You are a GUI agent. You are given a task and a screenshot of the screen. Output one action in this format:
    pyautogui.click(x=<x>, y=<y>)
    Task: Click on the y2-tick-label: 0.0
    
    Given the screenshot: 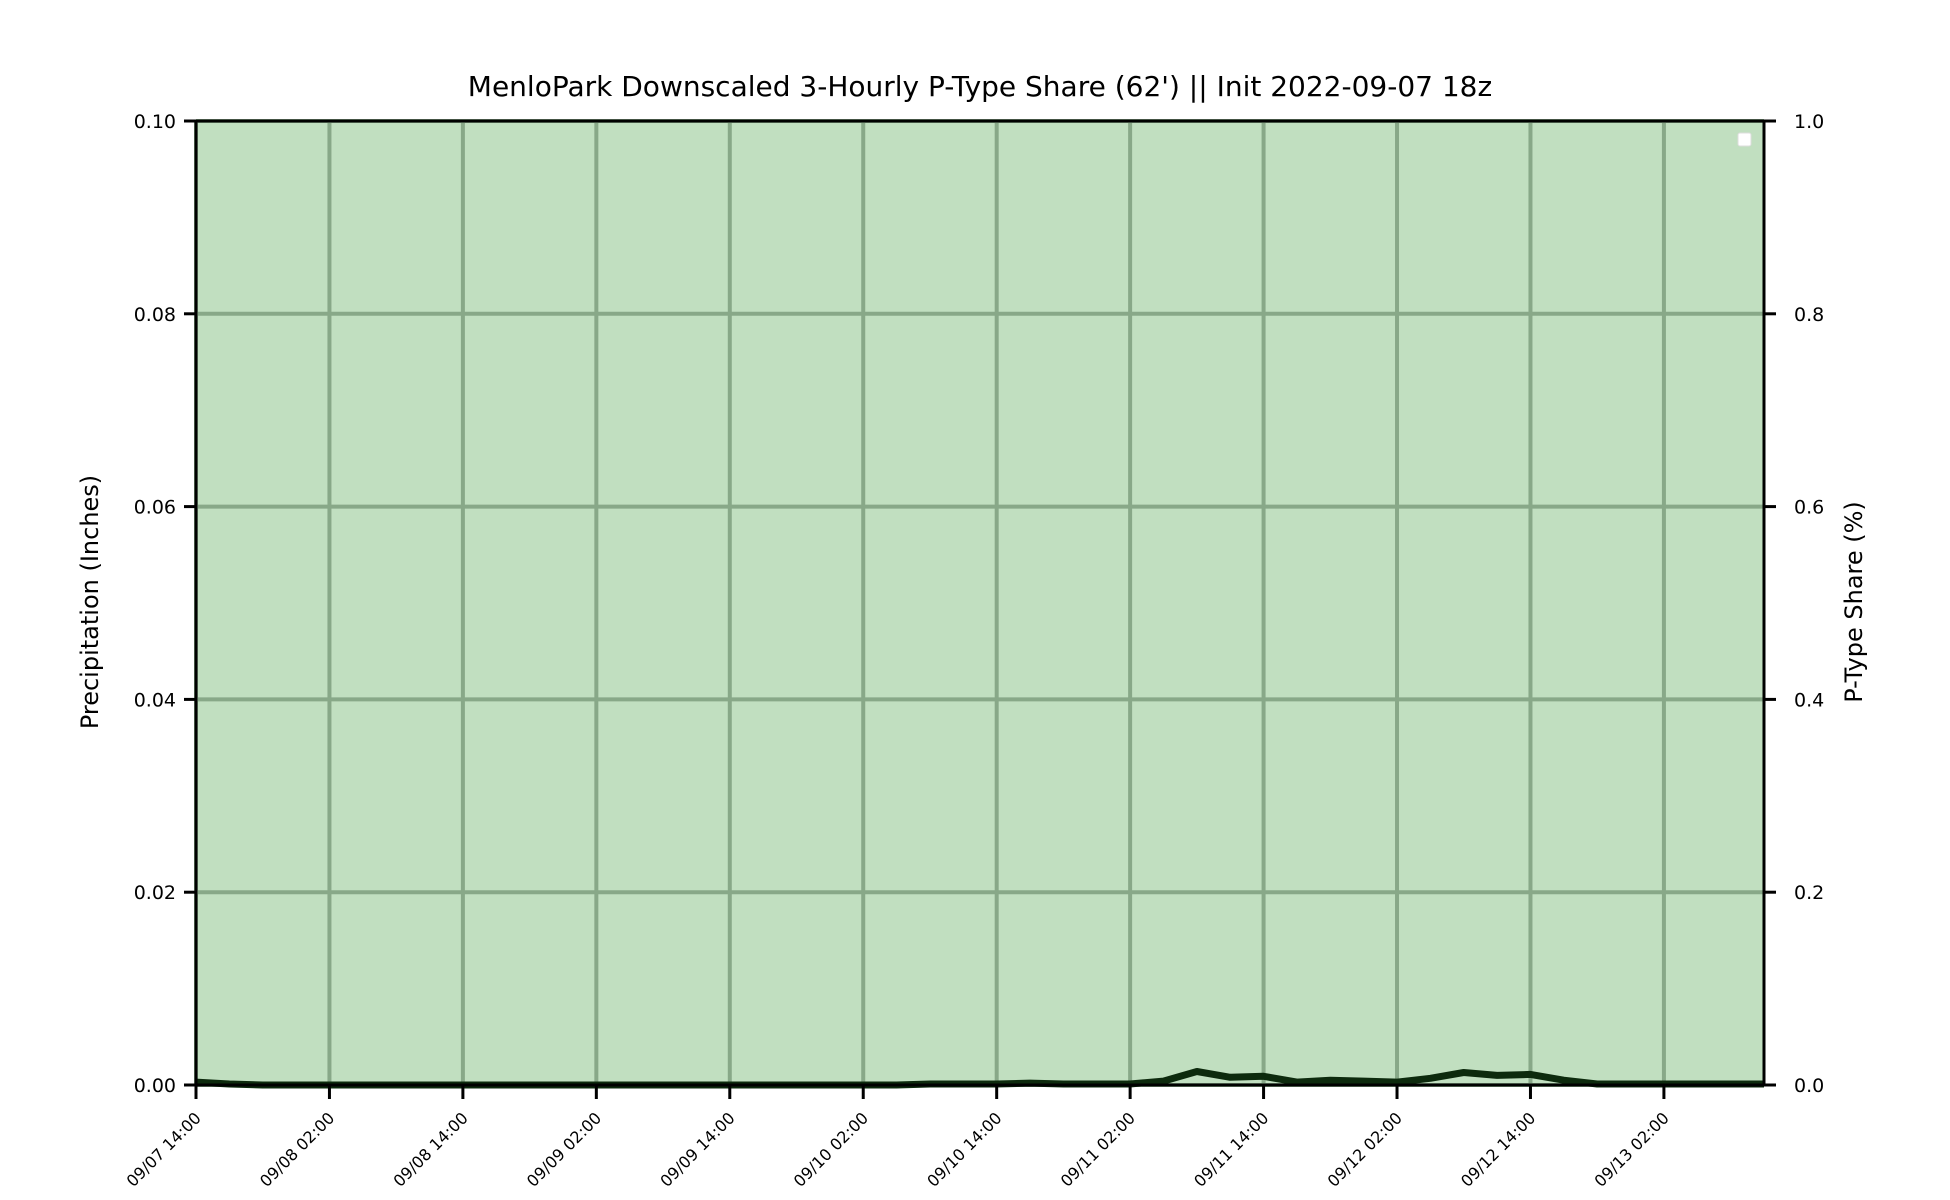 What is the action you would take?
    pyautogui.click(x=1809, y=1086)
    